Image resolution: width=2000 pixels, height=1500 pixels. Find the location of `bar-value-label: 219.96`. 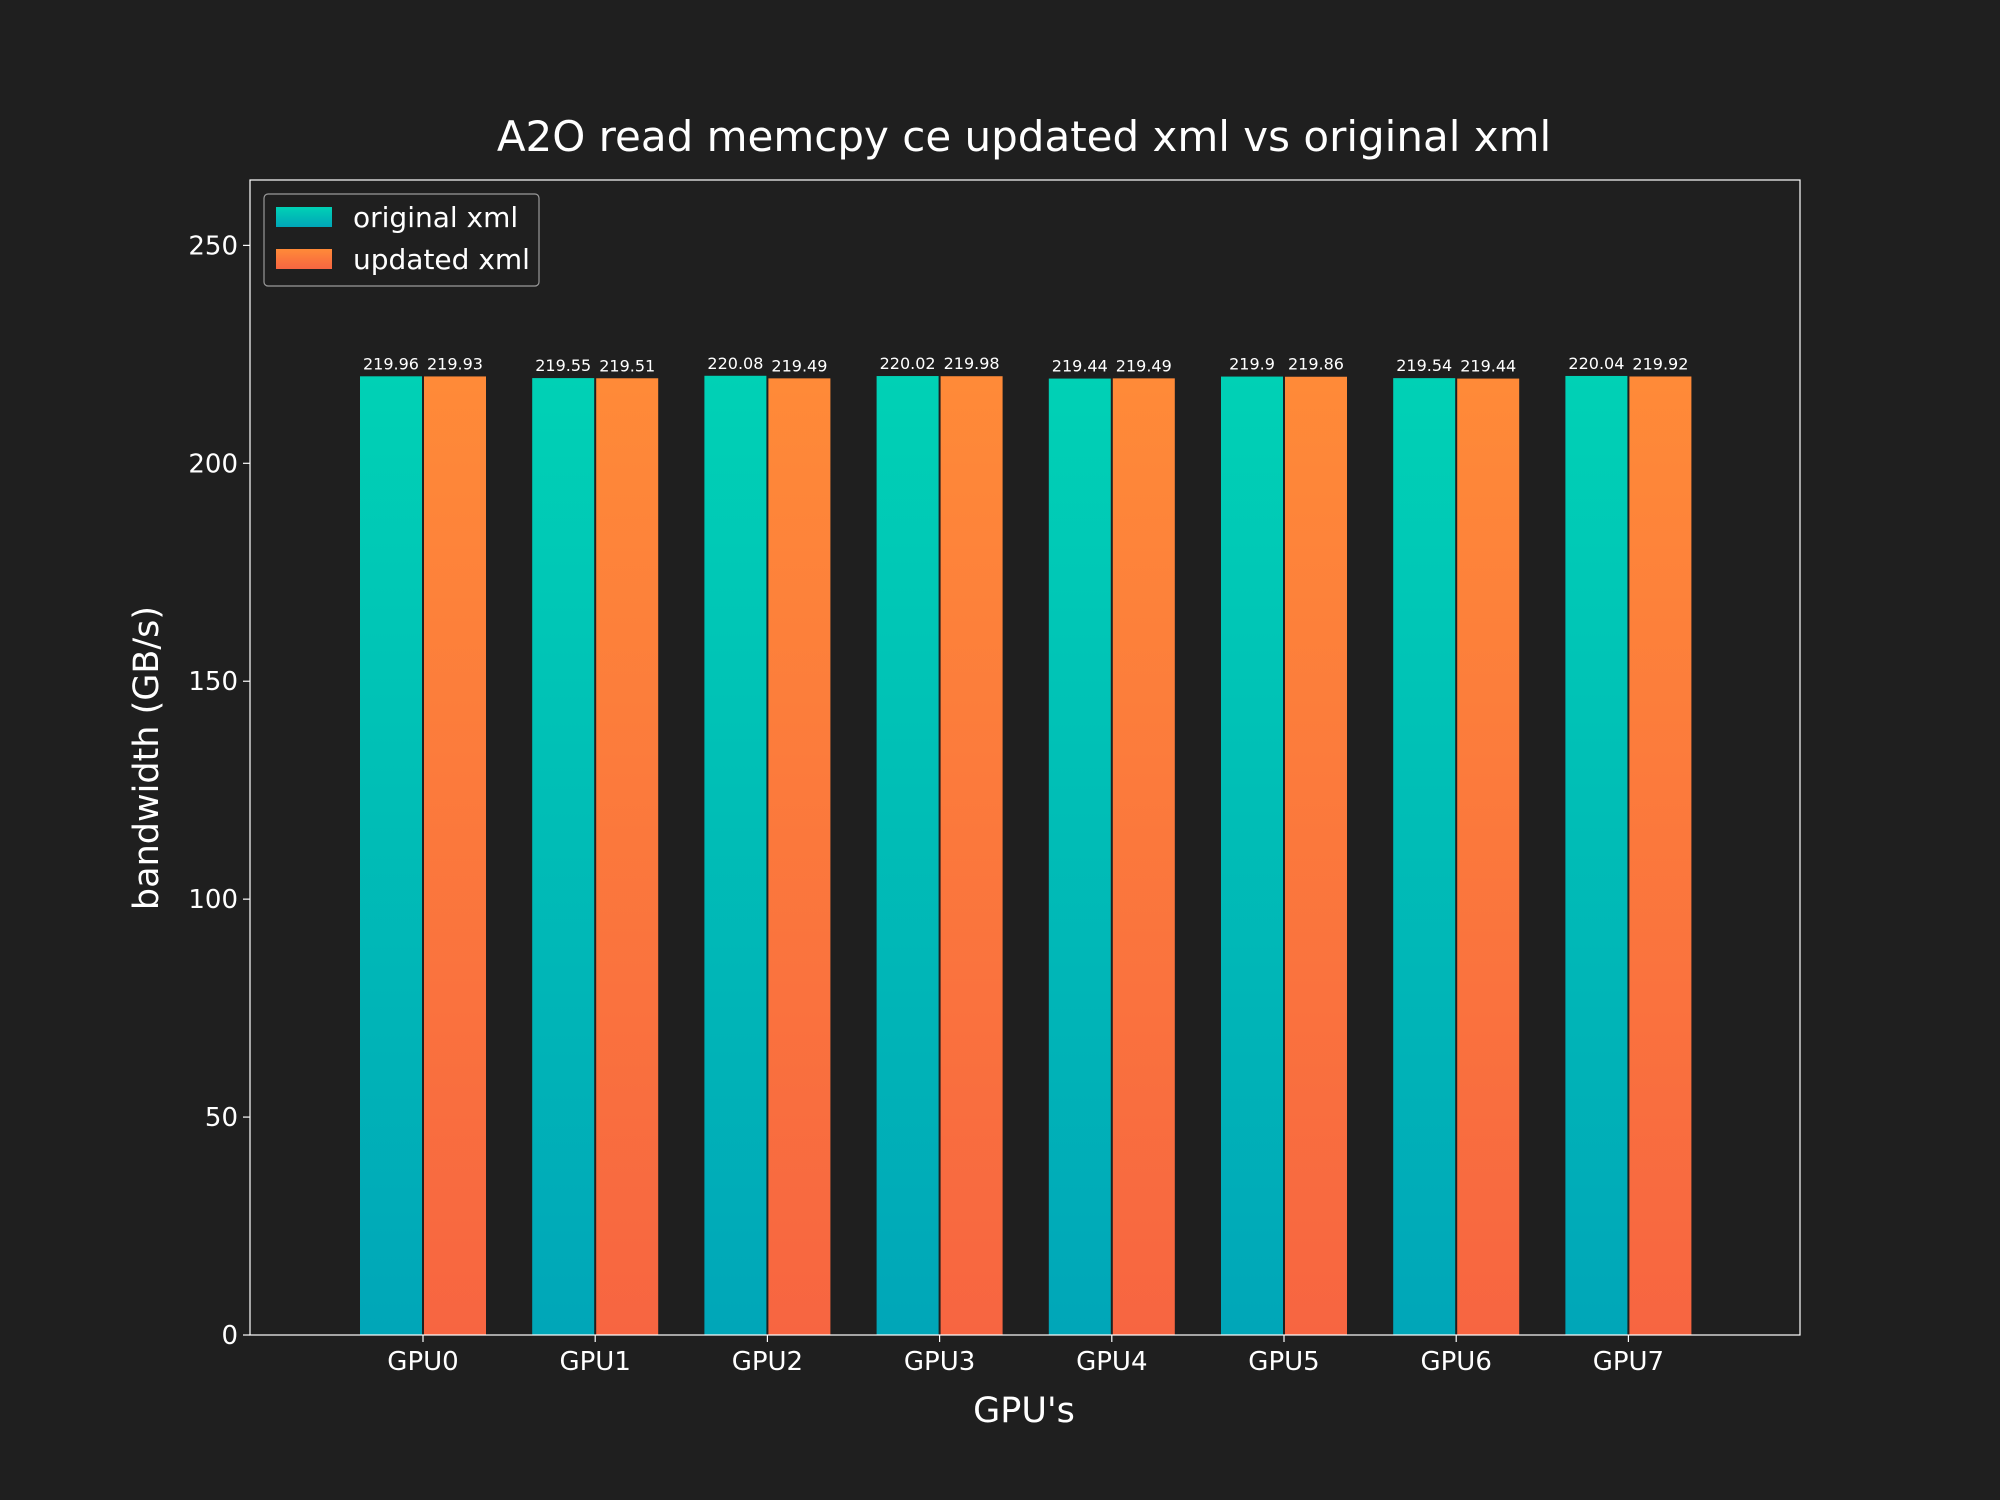

bar-value-label: 219.96 is located at coordinates (391, 363).